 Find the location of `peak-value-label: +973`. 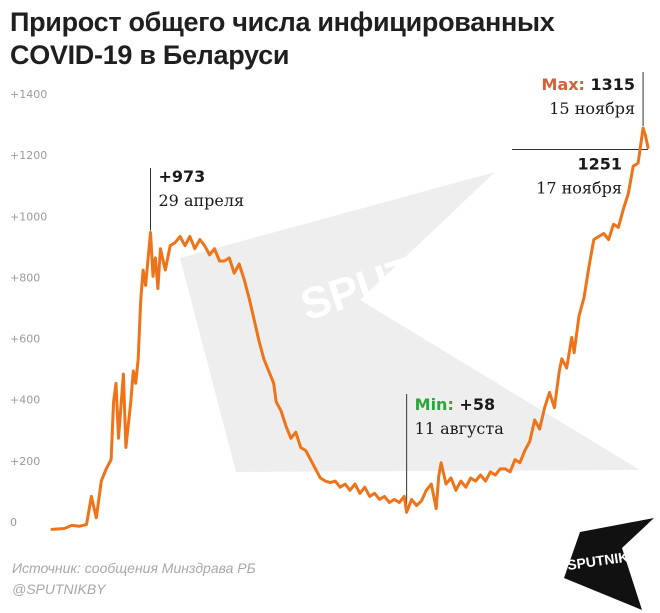

peak-value-label: +973 is located at coordinates (182, 176).